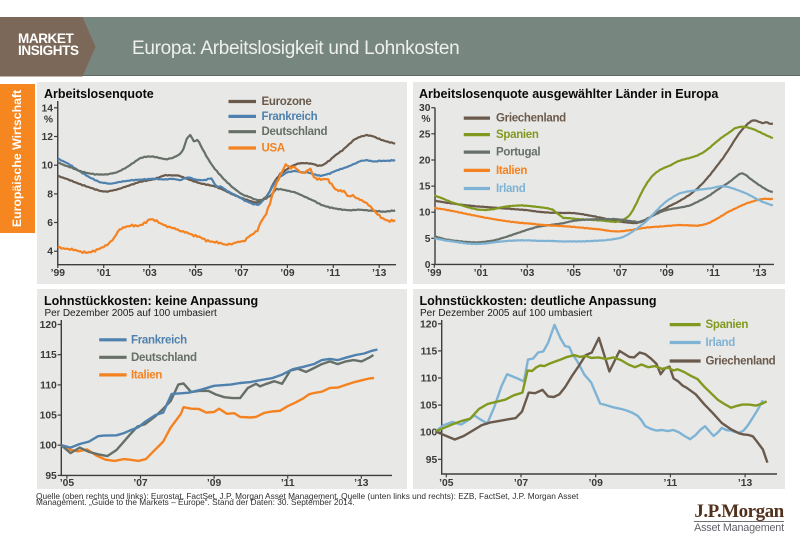 The height and width of the screenshot is (550, 800). What do you see at coordinates (50, 252) in the screenshot?
I see `svg-text: 4` at bounding box center [50, 252].